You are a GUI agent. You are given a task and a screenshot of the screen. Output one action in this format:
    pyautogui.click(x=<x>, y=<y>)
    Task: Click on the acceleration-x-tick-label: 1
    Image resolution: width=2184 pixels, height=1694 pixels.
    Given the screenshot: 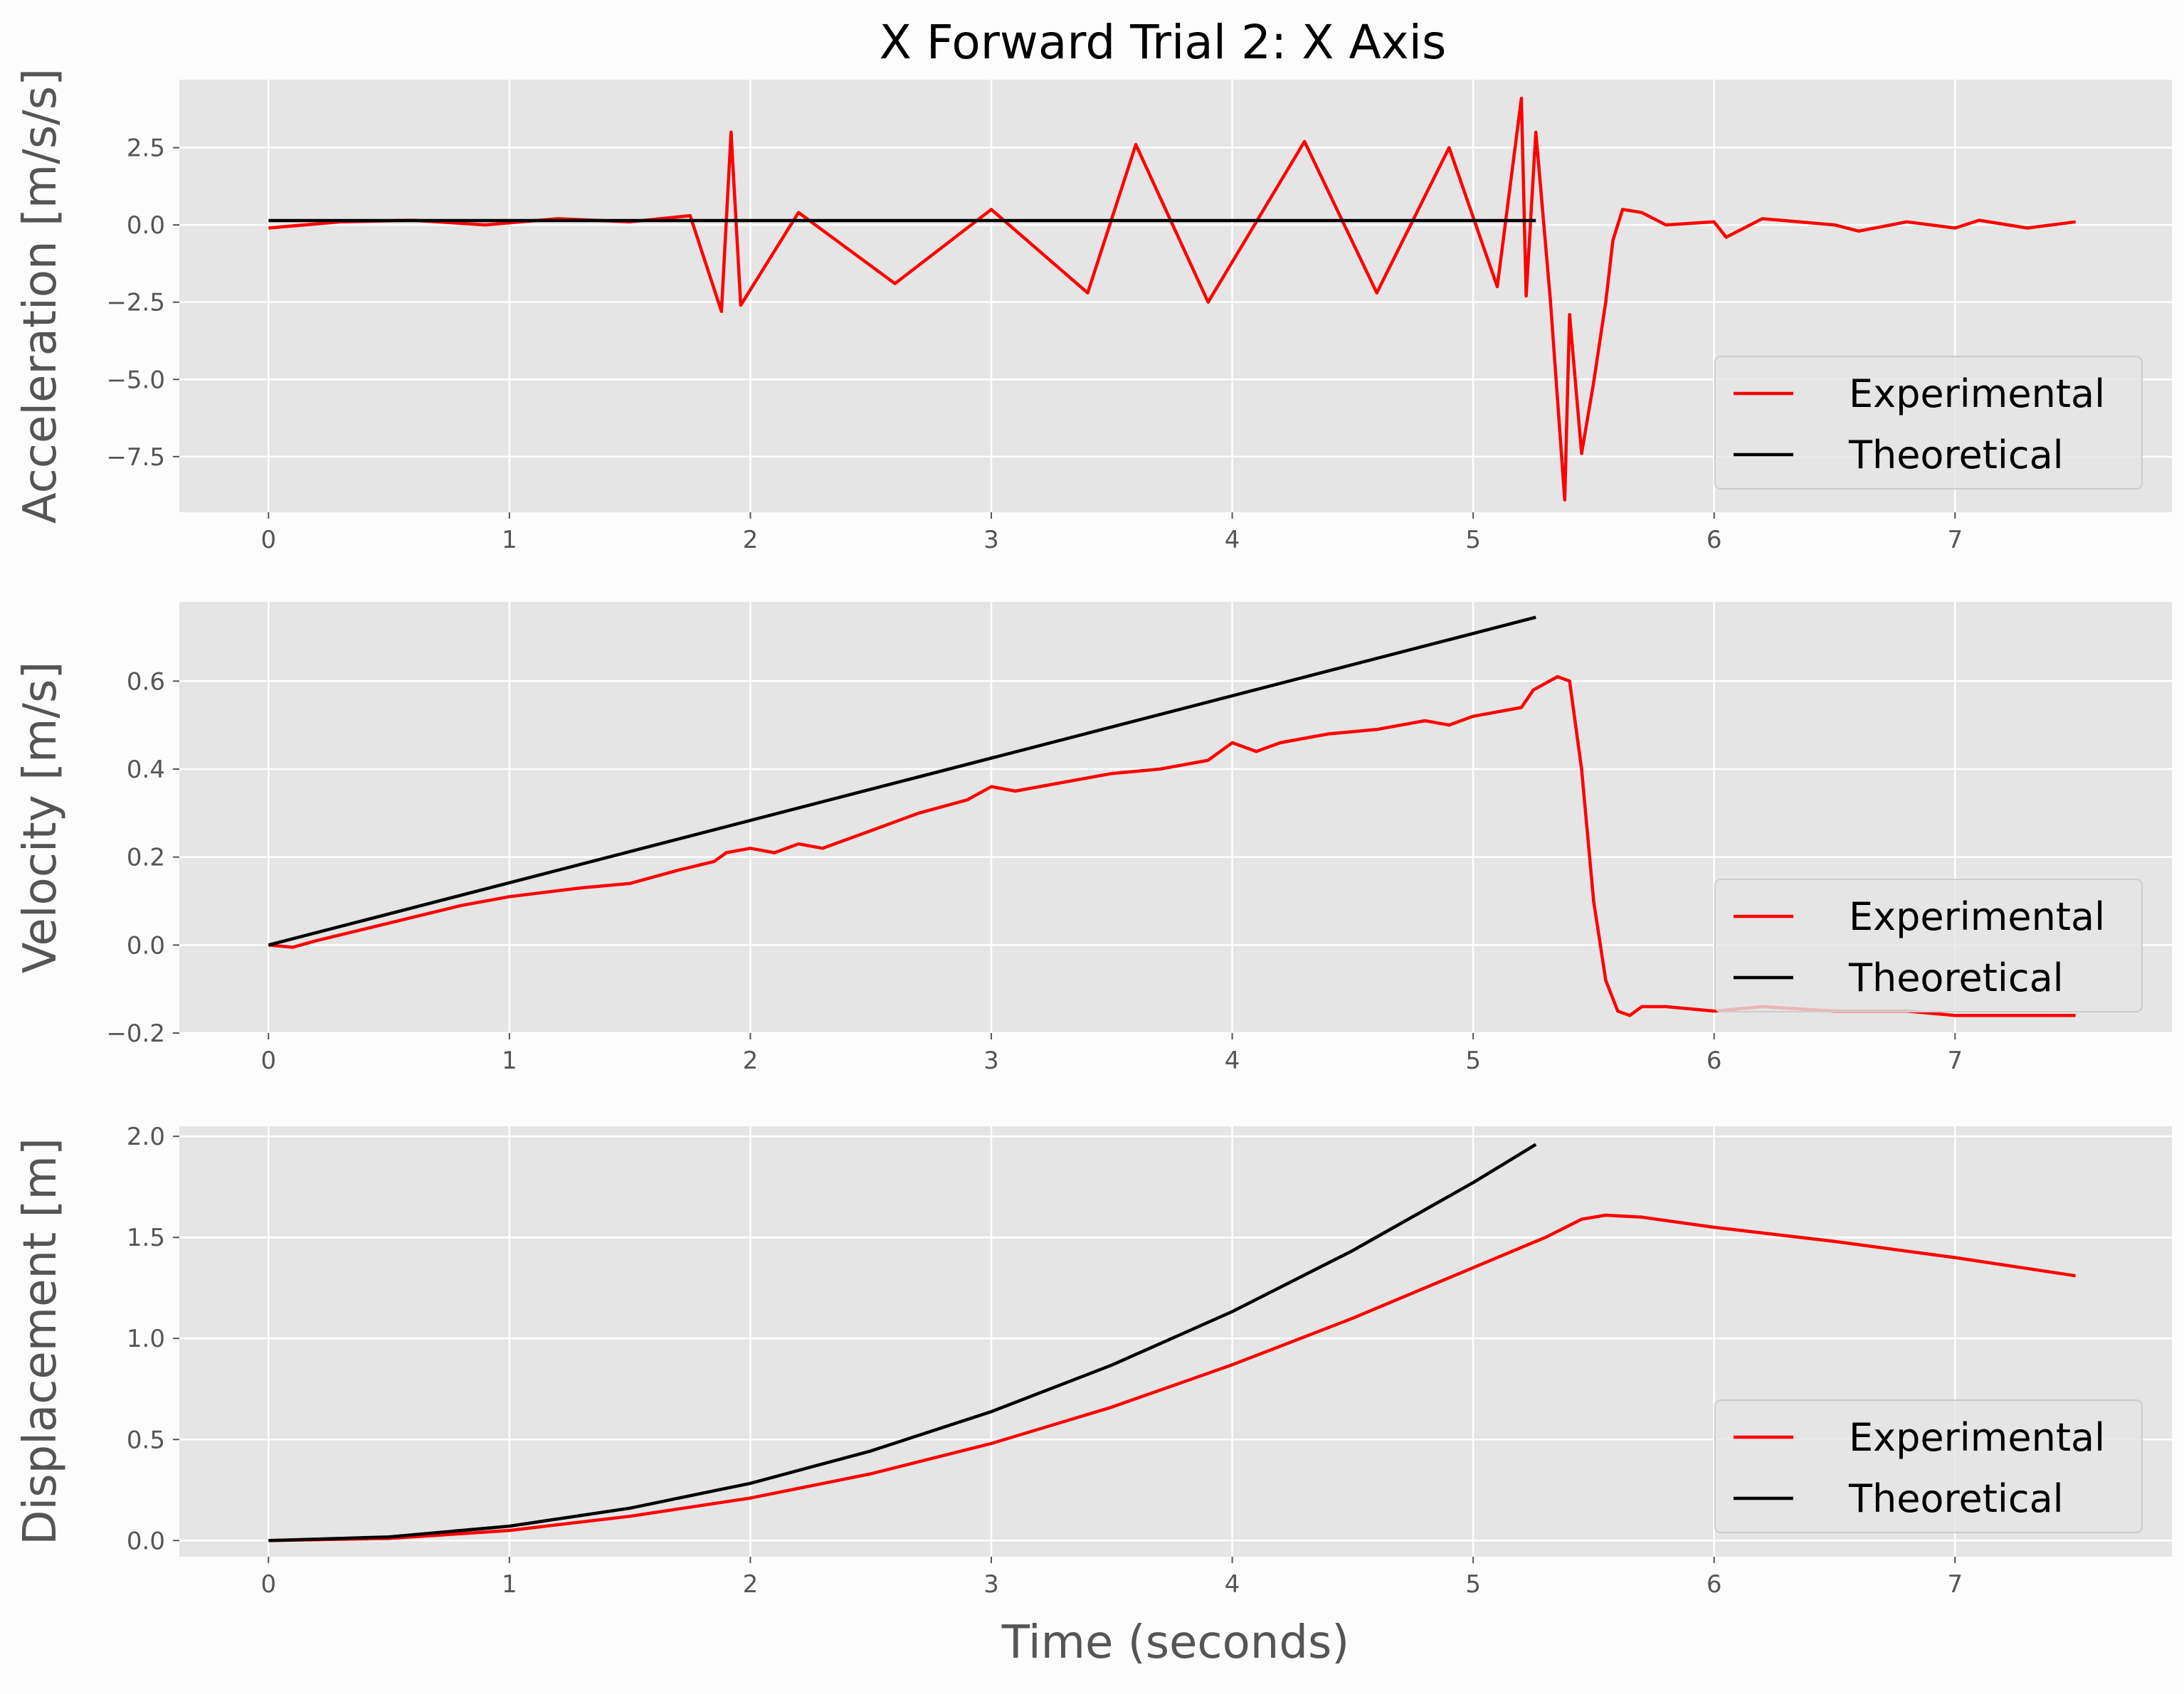 What is the action you would take?
    pyautogui.click(x=509, y=540)
    